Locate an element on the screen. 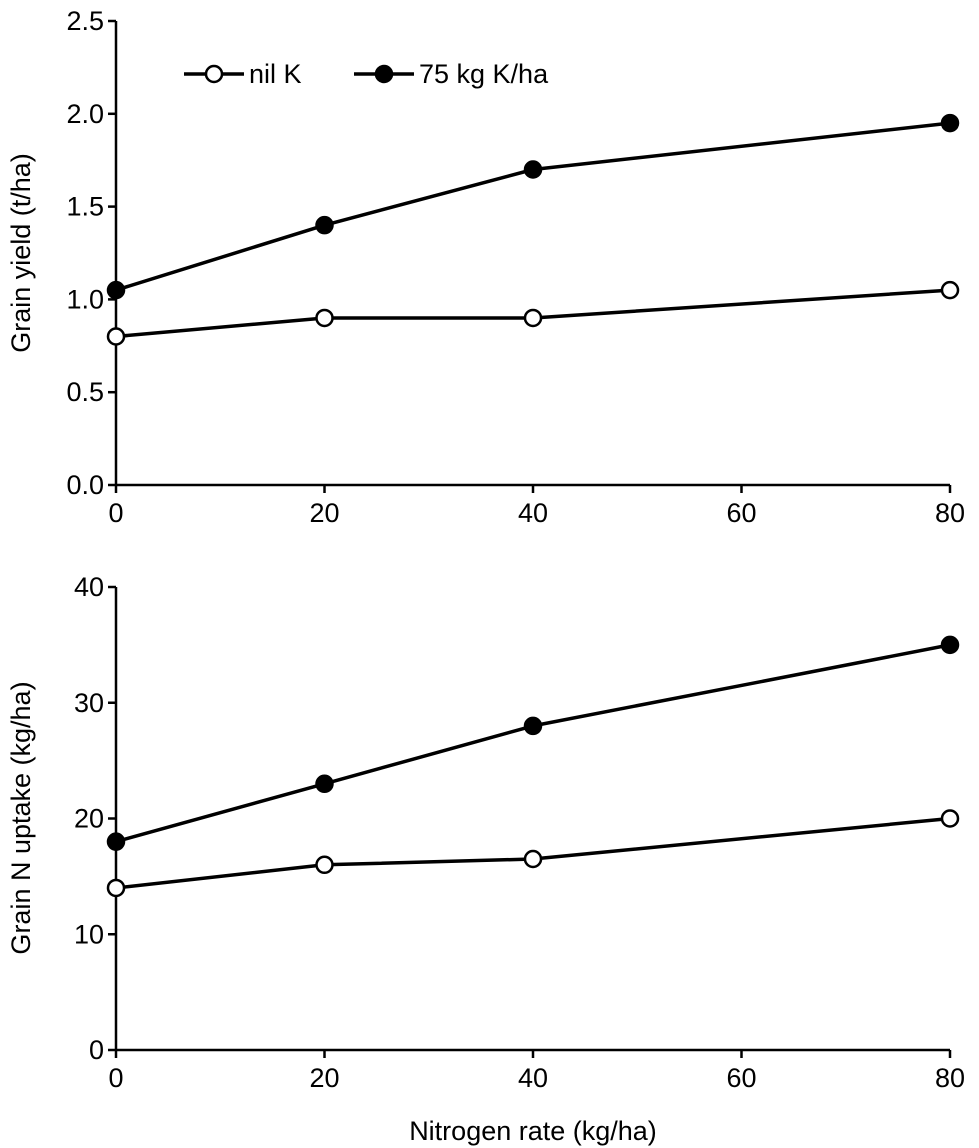 The height and width of the screenshot is (1148, 979). legend-label-nil-k: nil K is located at coordinates (275, 74).